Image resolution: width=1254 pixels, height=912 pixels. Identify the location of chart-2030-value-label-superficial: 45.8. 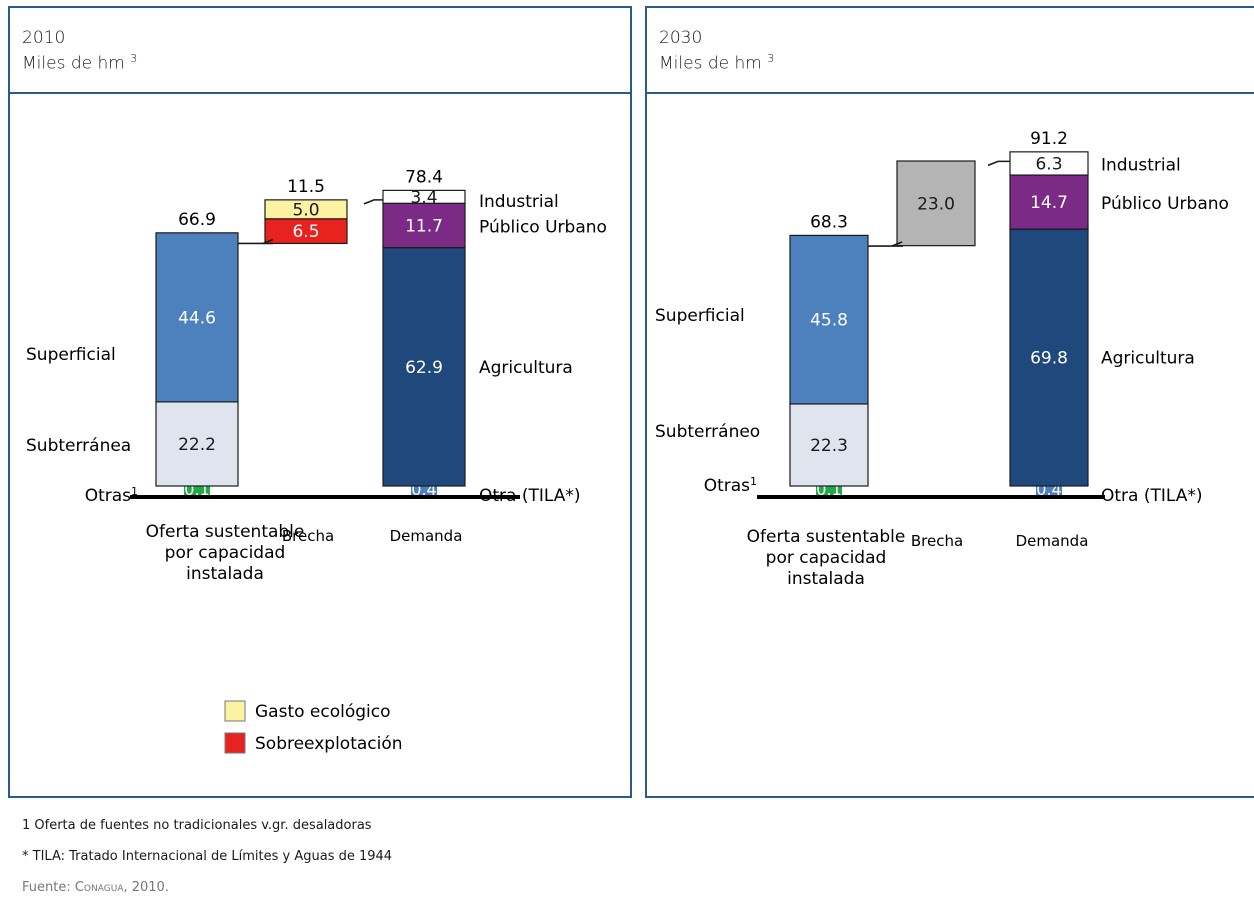
(829, 321).